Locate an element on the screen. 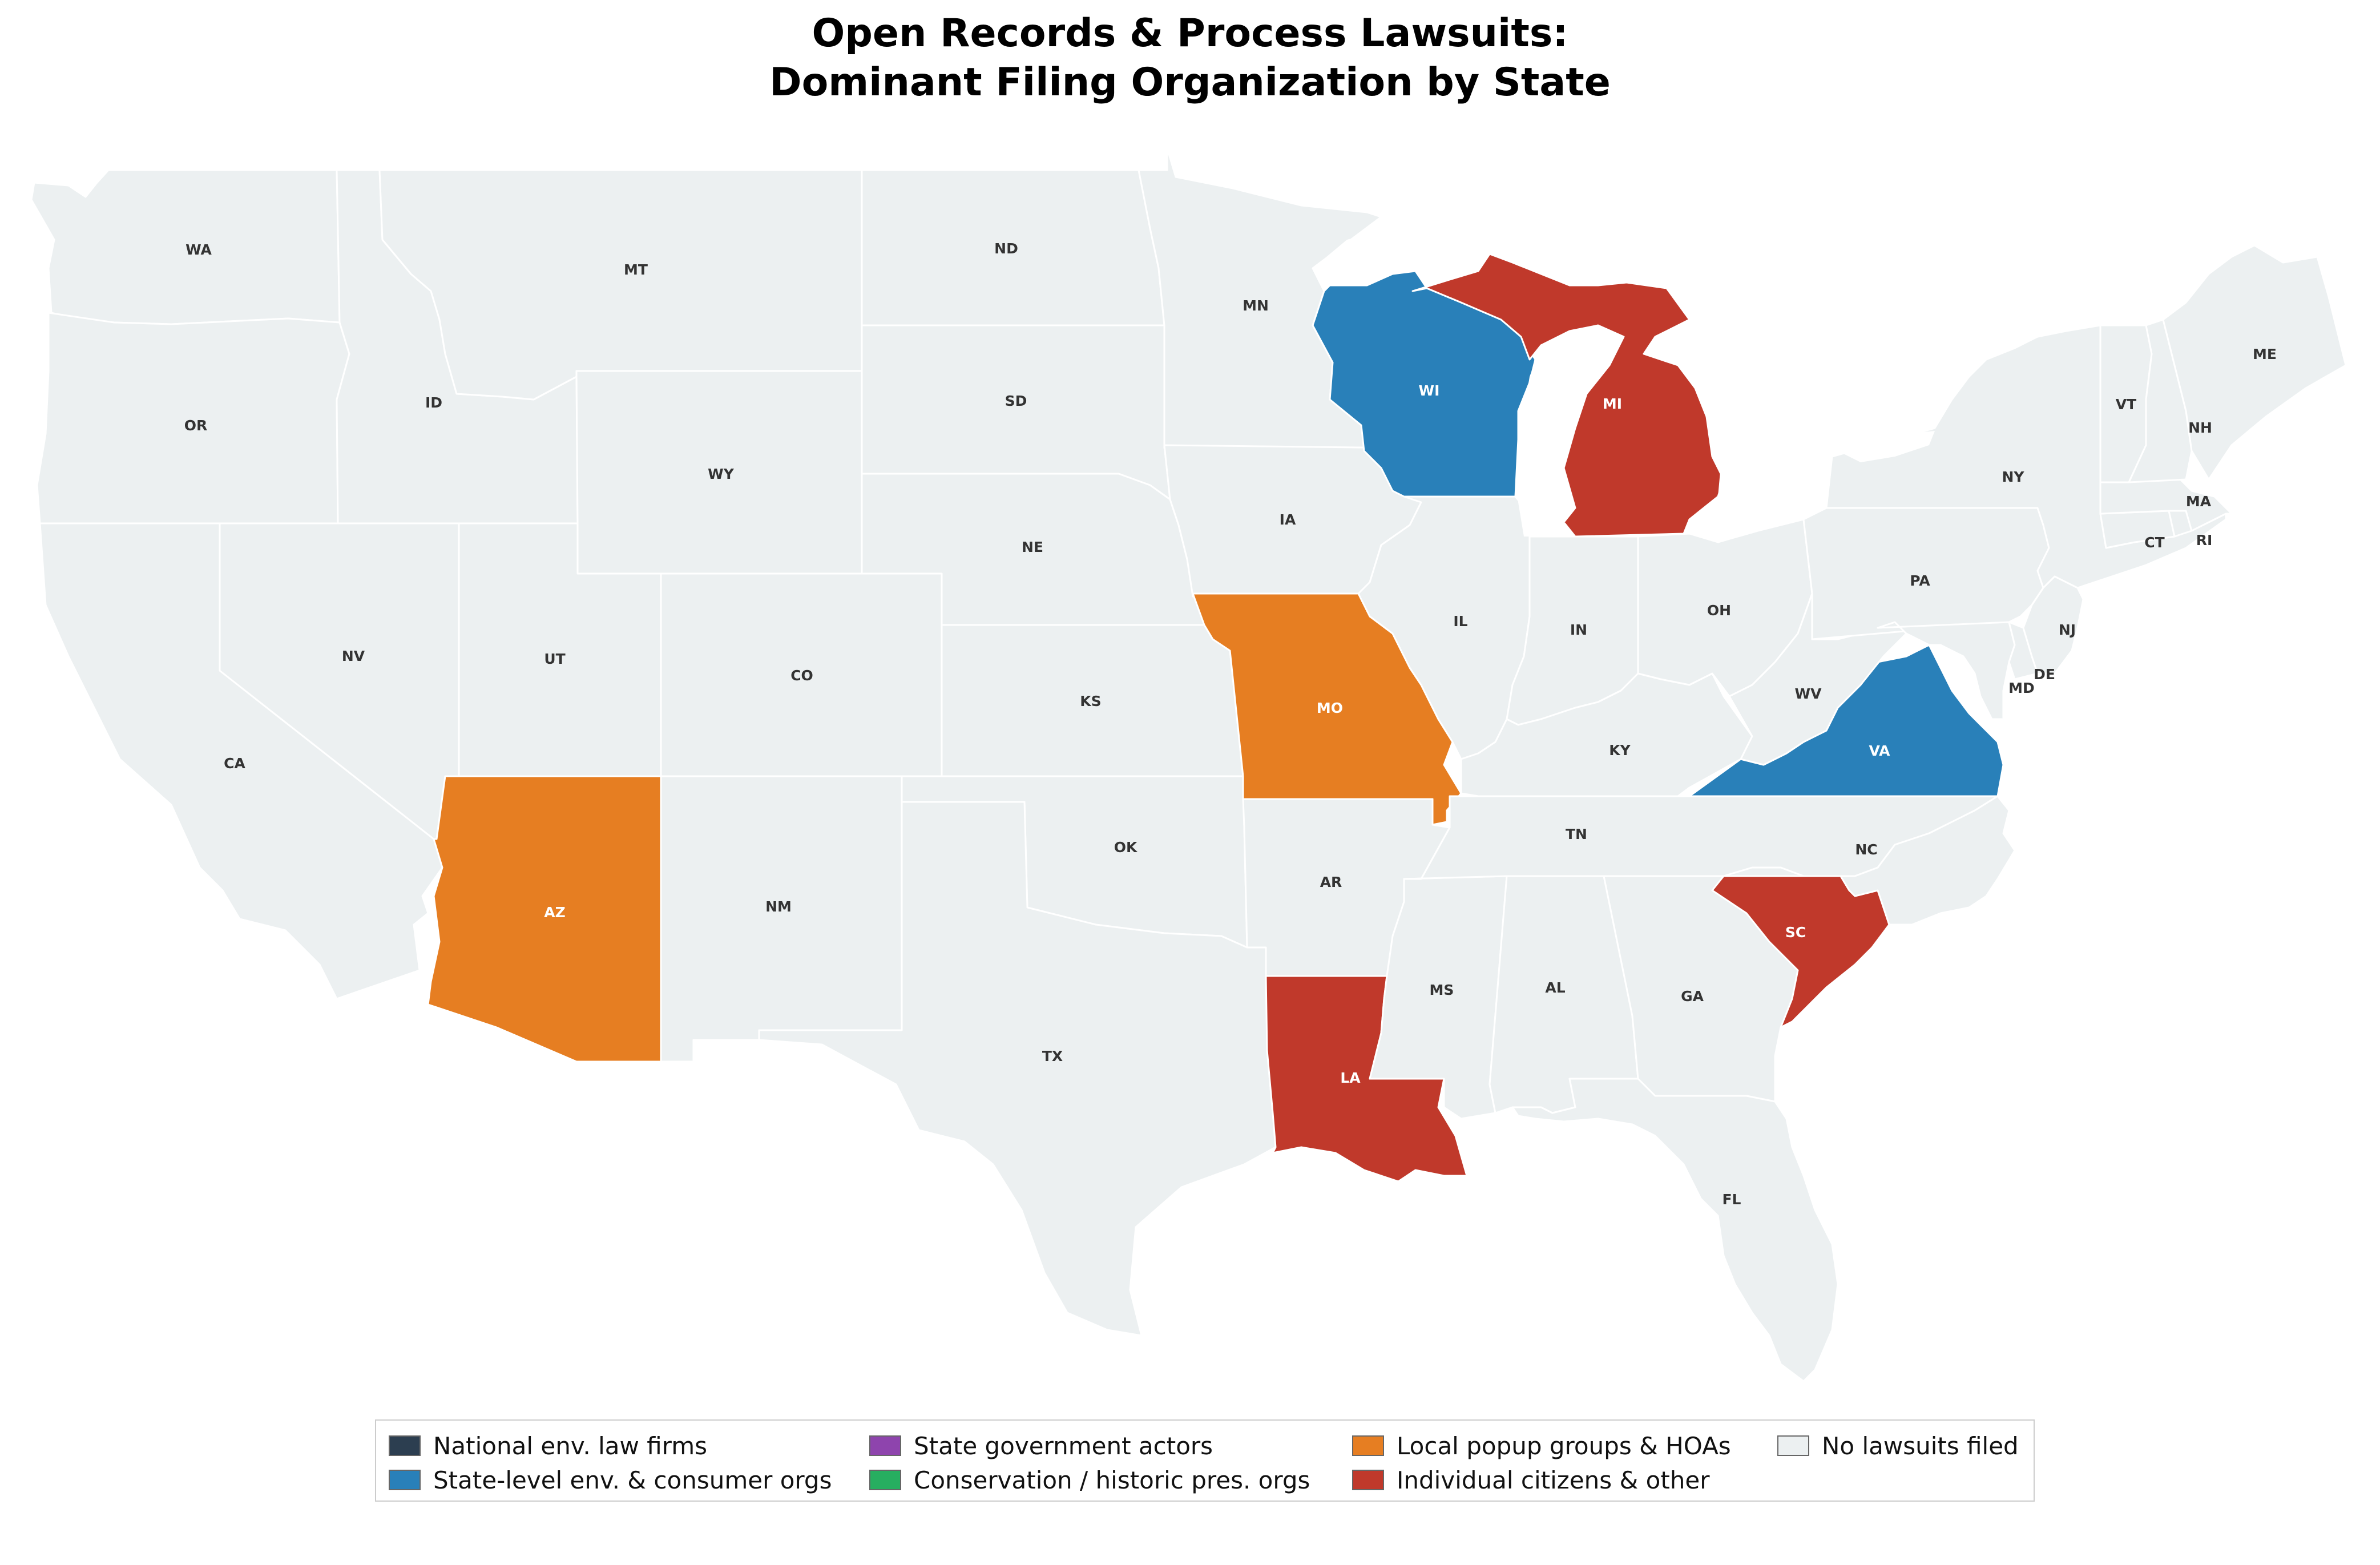 This screenshot has width=2380, height=1565. state-ME is located at coordinates (2254, 362).